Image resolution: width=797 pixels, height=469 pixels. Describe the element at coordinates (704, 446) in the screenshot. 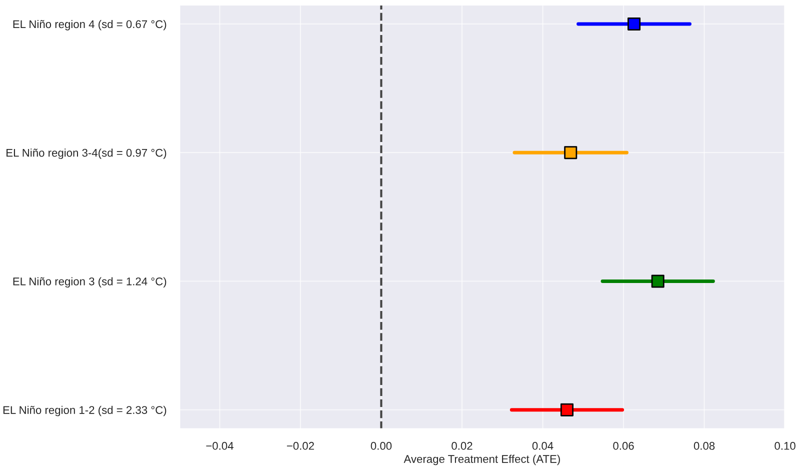

I see `x-tick-label: 0.08` at that location.